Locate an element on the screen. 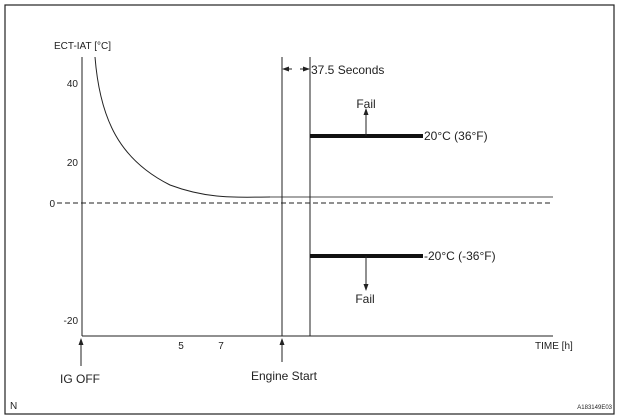 This screenshot has width=619, height=419. y-tick-minus-20: -20 is located at coordinates (71, 321).